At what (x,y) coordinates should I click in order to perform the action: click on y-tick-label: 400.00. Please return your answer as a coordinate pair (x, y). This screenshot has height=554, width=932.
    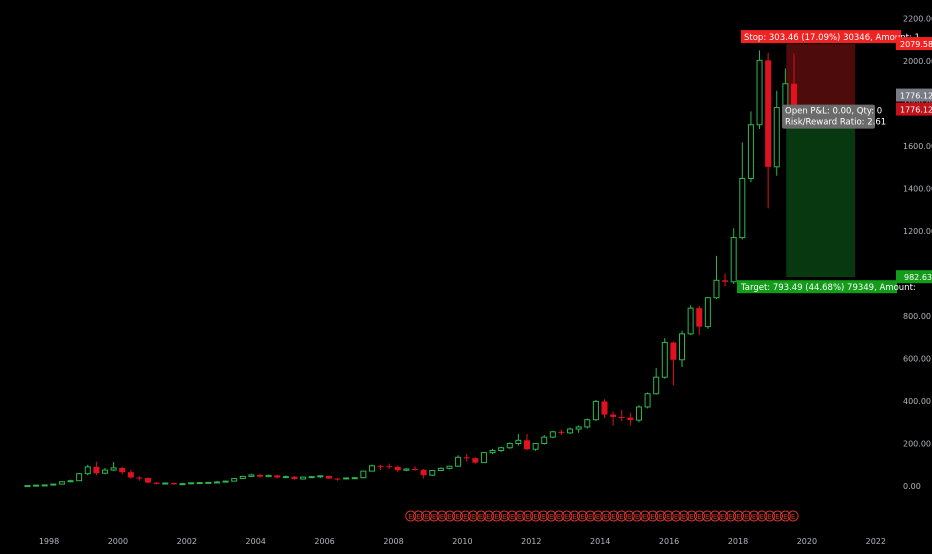
    Looking at the image, I should click on (917, 401).